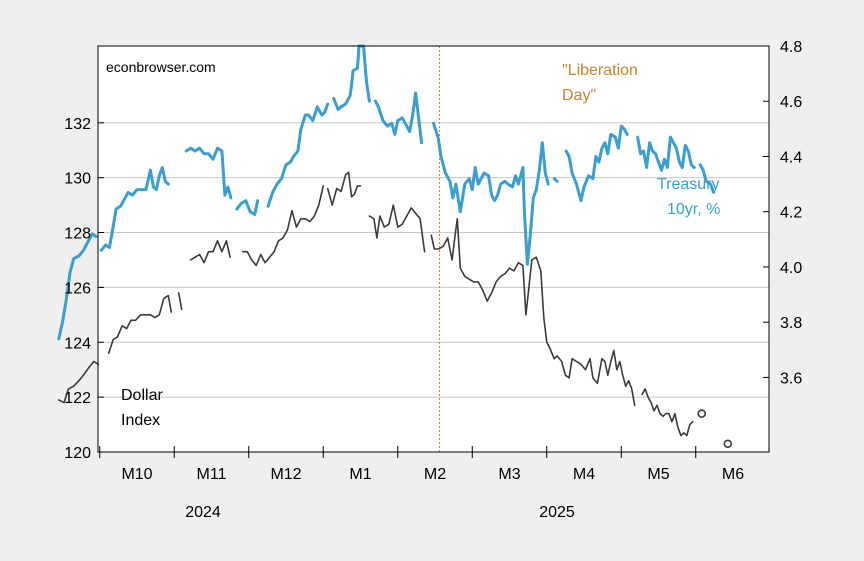 The image size is (864, 561). What do you see at coordinates (584, 474) in the screenshot?
I see `x-tick-label: M4` at bounding box center [584, 474].